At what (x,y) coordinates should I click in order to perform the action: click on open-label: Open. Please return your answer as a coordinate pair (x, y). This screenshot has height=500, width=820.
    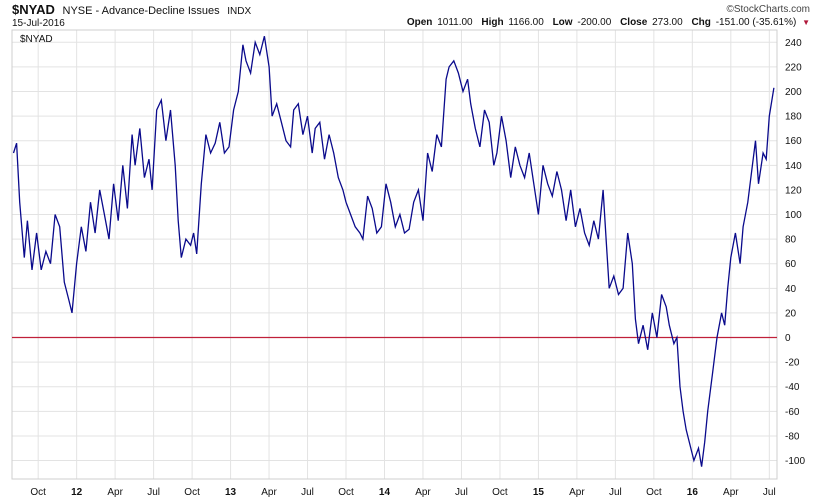
    Looking at the image, I should click on (420, 22).